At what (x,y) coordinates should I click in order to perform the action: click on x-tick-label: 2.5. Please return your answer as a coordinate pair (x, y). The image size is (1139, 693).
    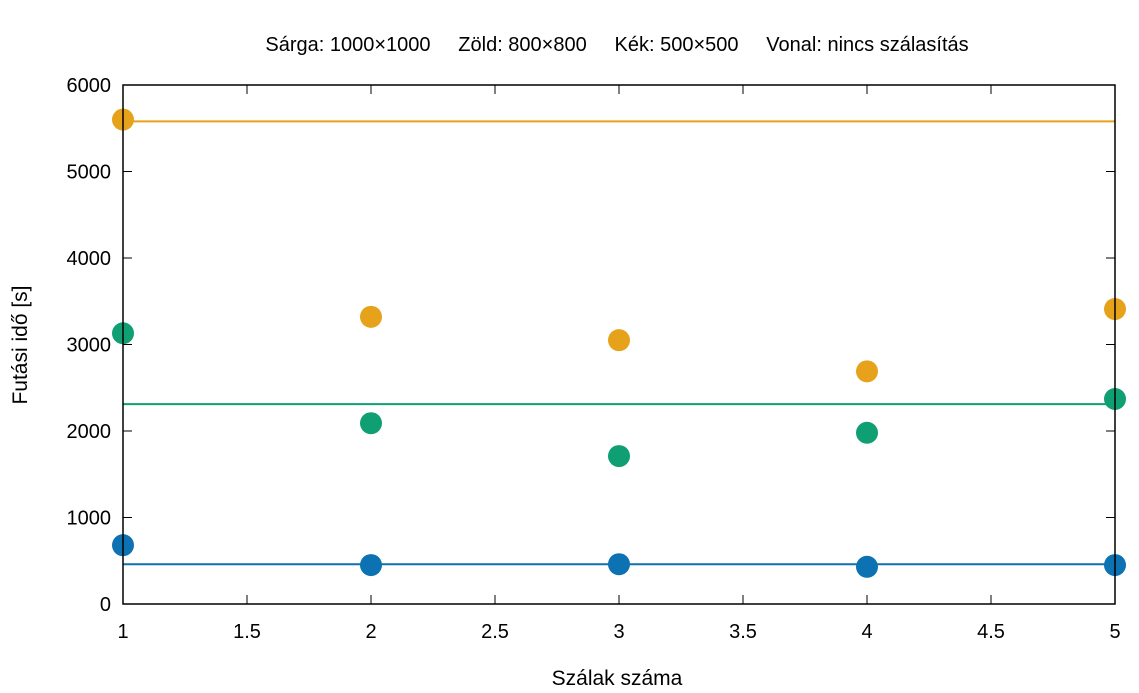
    Looking at the image, I should click on (495, 632).